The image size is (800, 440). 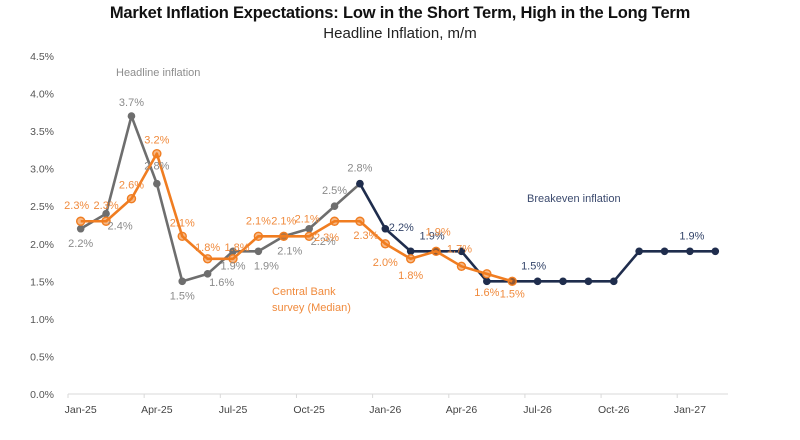 I want to click on x-tick-label: Apr-26, so click(x=462, y=410).